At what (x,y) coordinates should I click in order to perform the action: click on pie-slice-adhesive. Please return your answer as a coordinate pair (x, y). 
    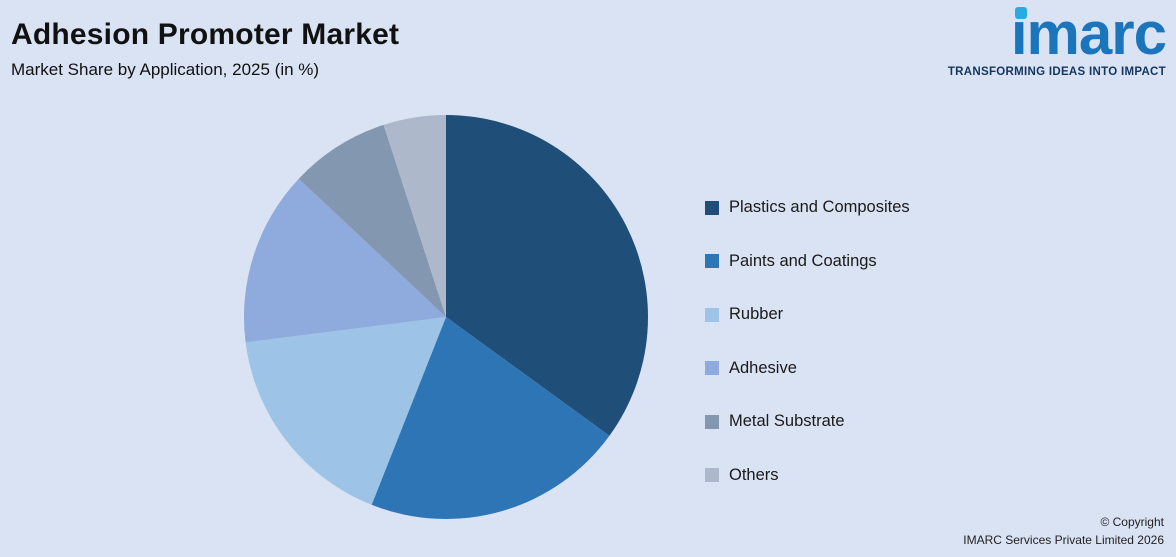
    Looking at the image, I should click on (345, 260).